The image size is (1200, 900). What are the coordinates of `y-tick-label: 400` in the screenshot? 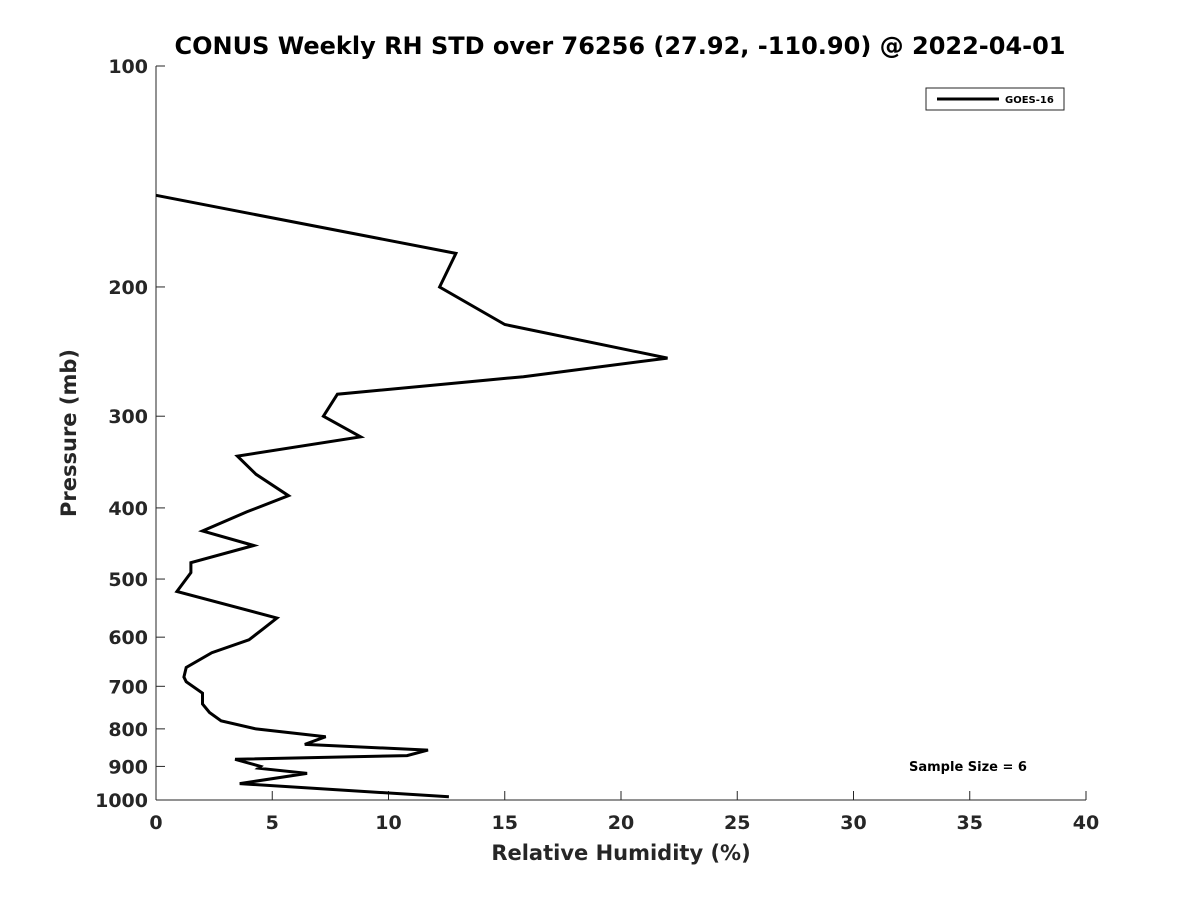 It's located at (128, 509).